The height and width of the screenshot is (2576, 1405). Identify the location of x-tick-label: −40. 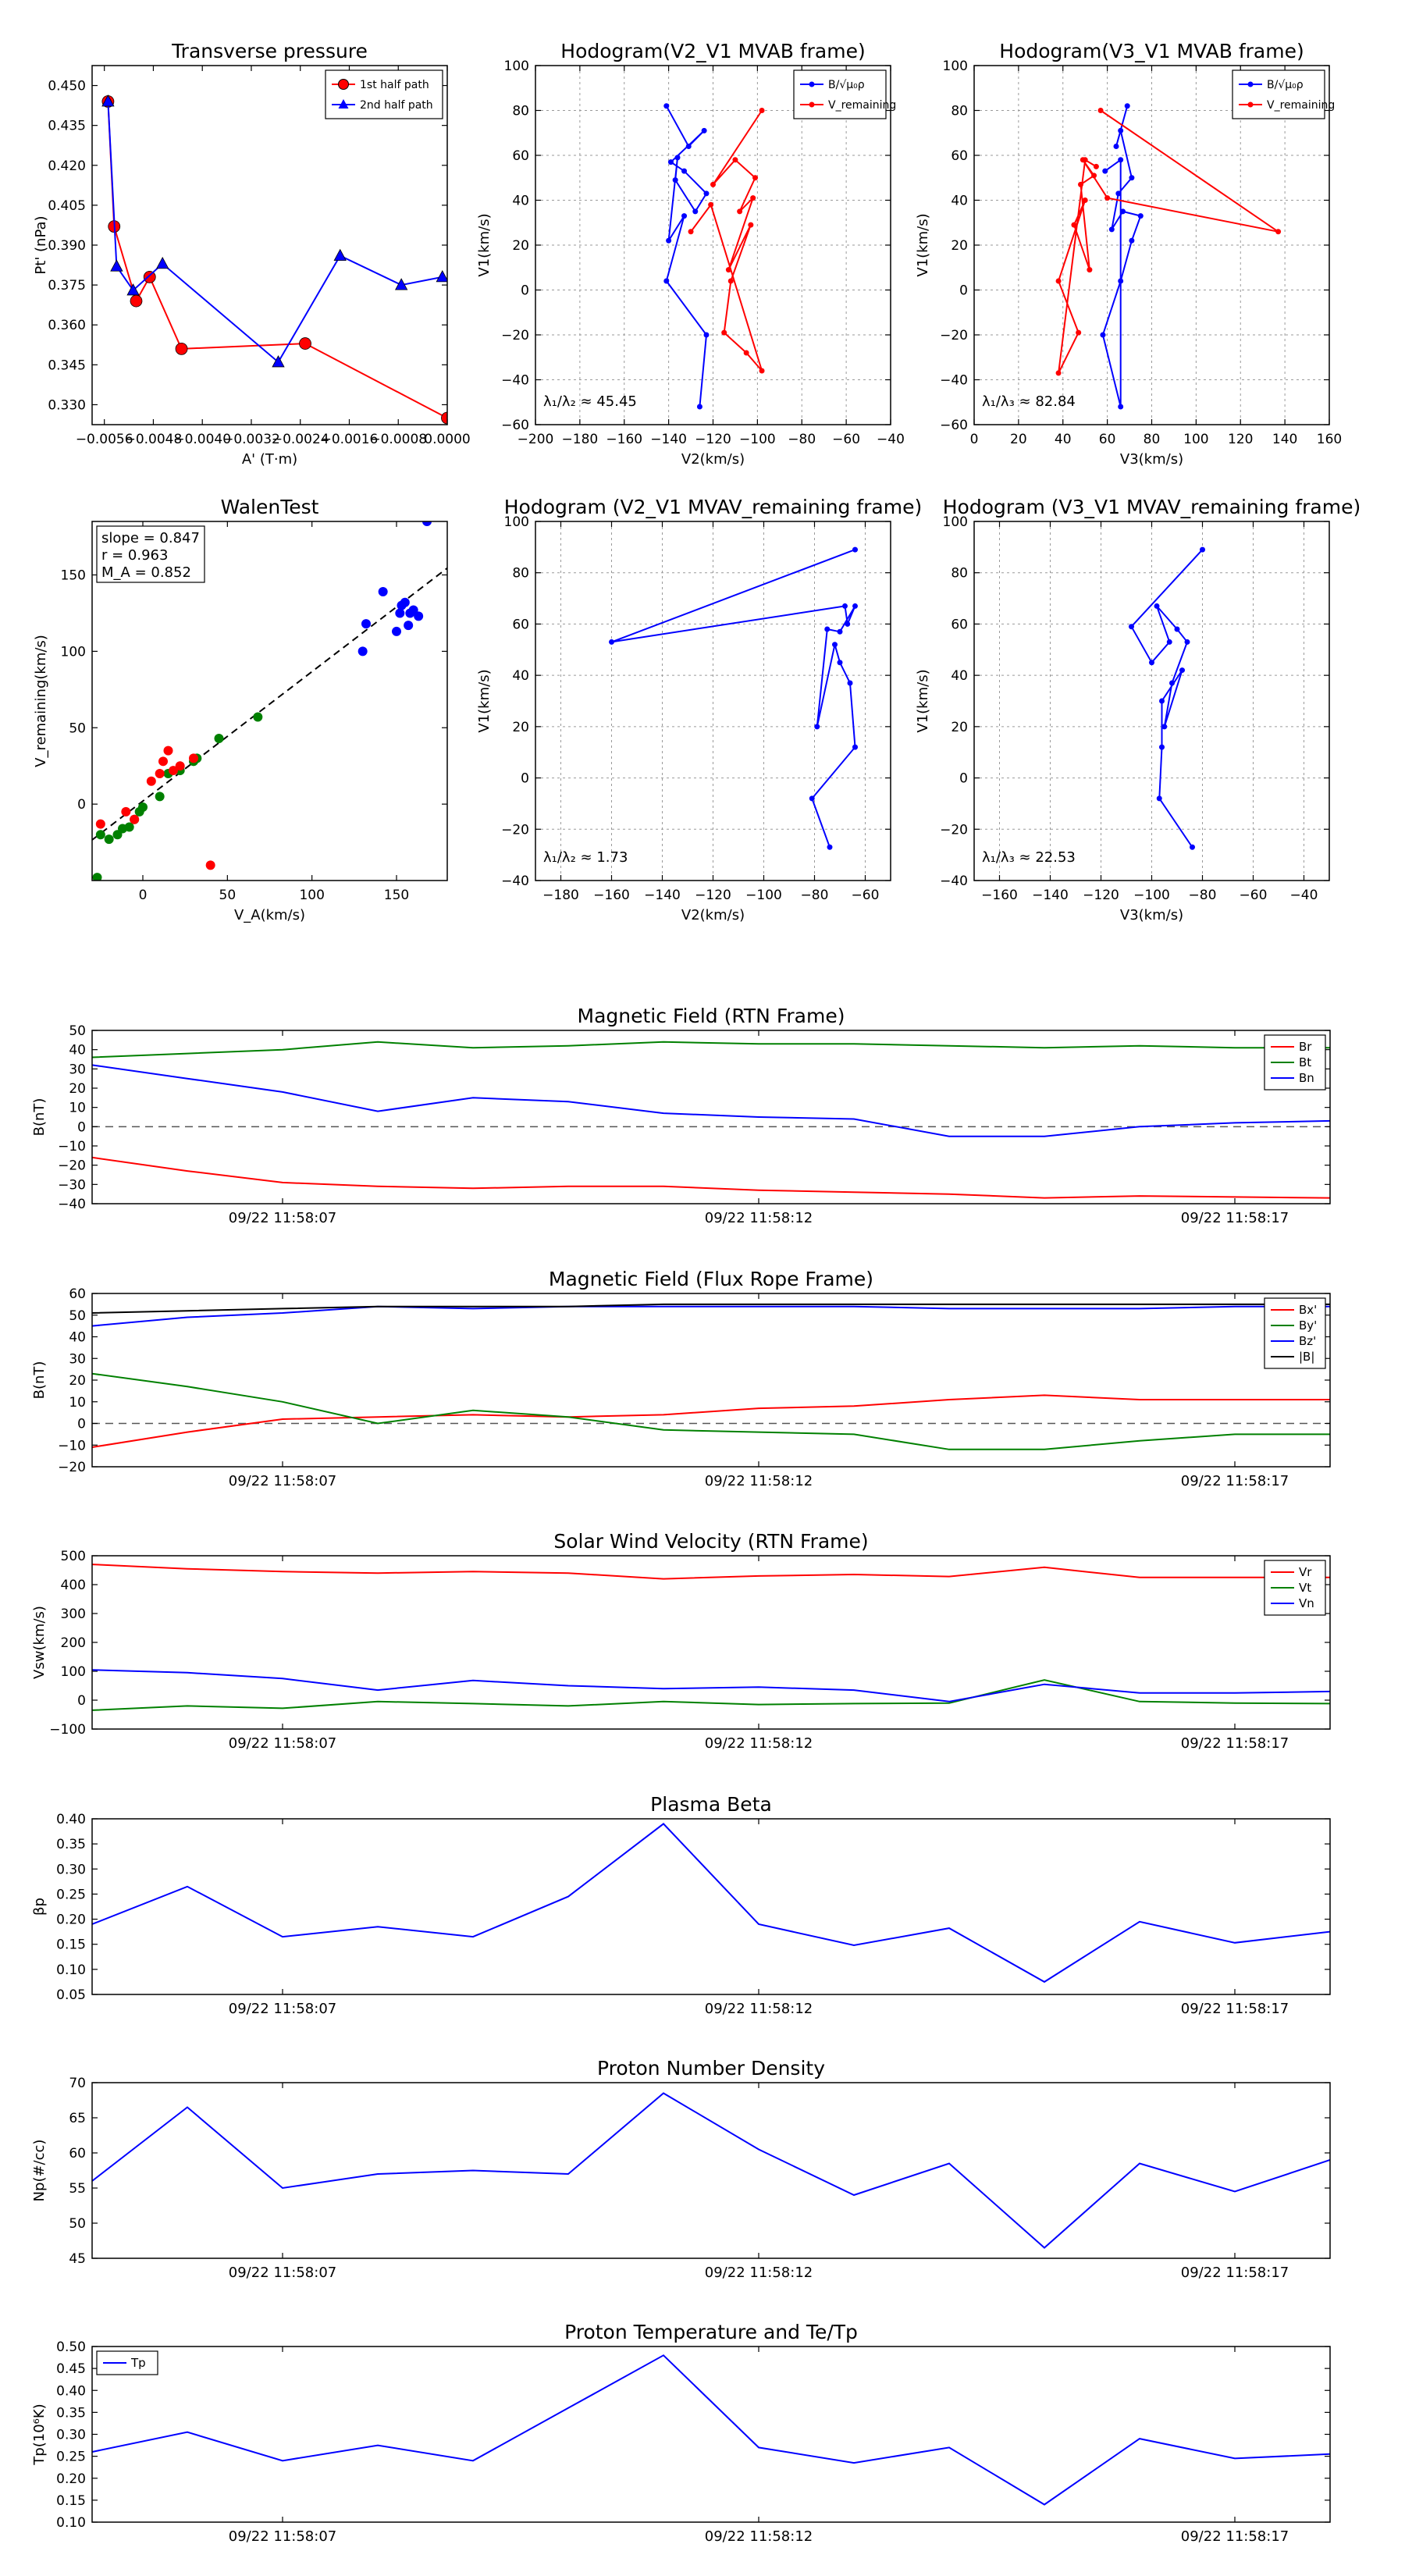
(1304, 895).